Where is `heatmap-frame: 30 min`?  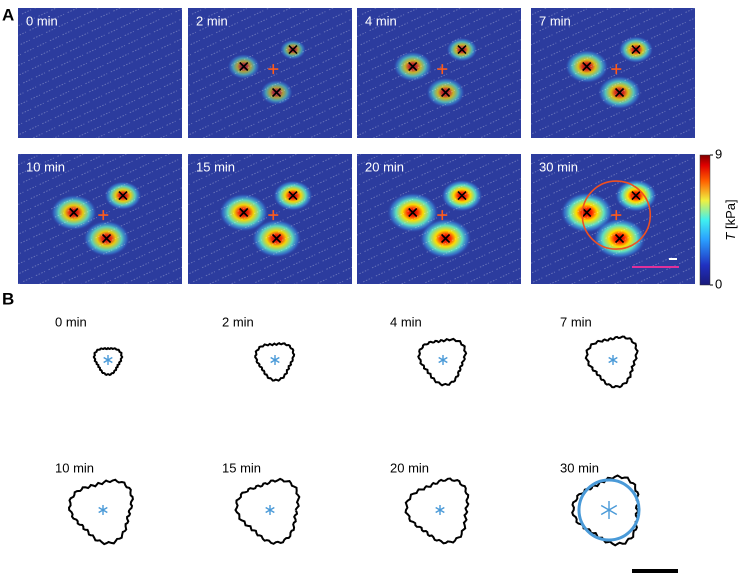 heatmap-frame: 30 min is located at coordinates (613, 219).